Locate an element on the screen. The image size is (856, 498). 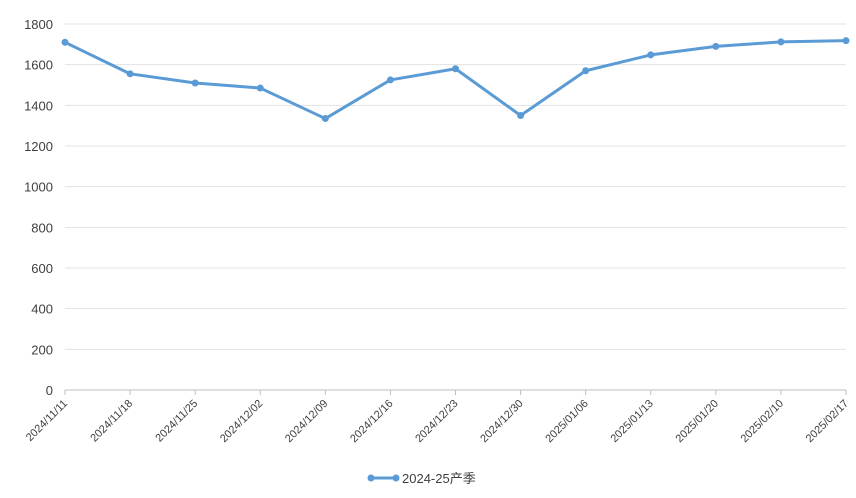
y-tick-label: 400 is located at coordinates (42, 309).